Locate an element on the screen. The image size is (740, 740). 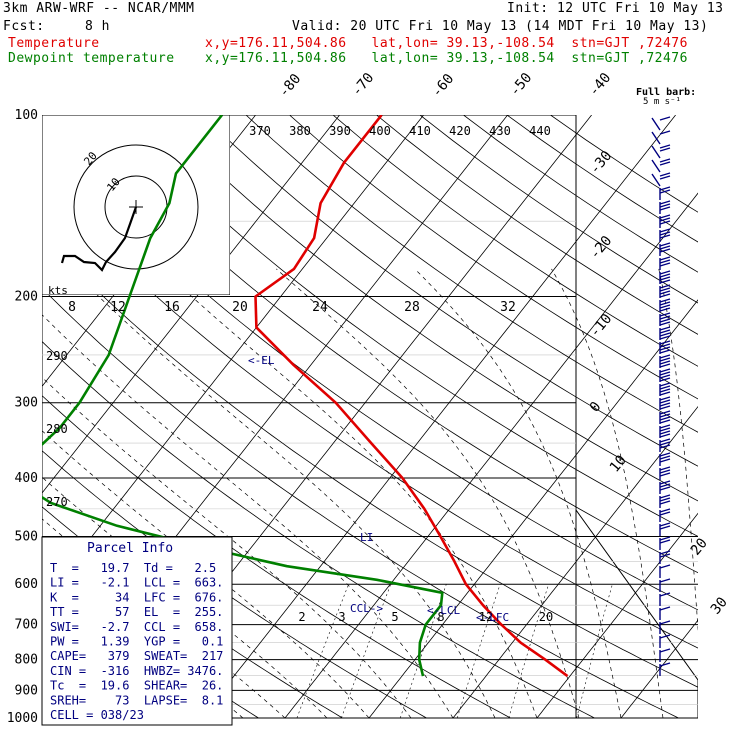
hodograph-speed-label: 12 is located at coordinates (118, 307).